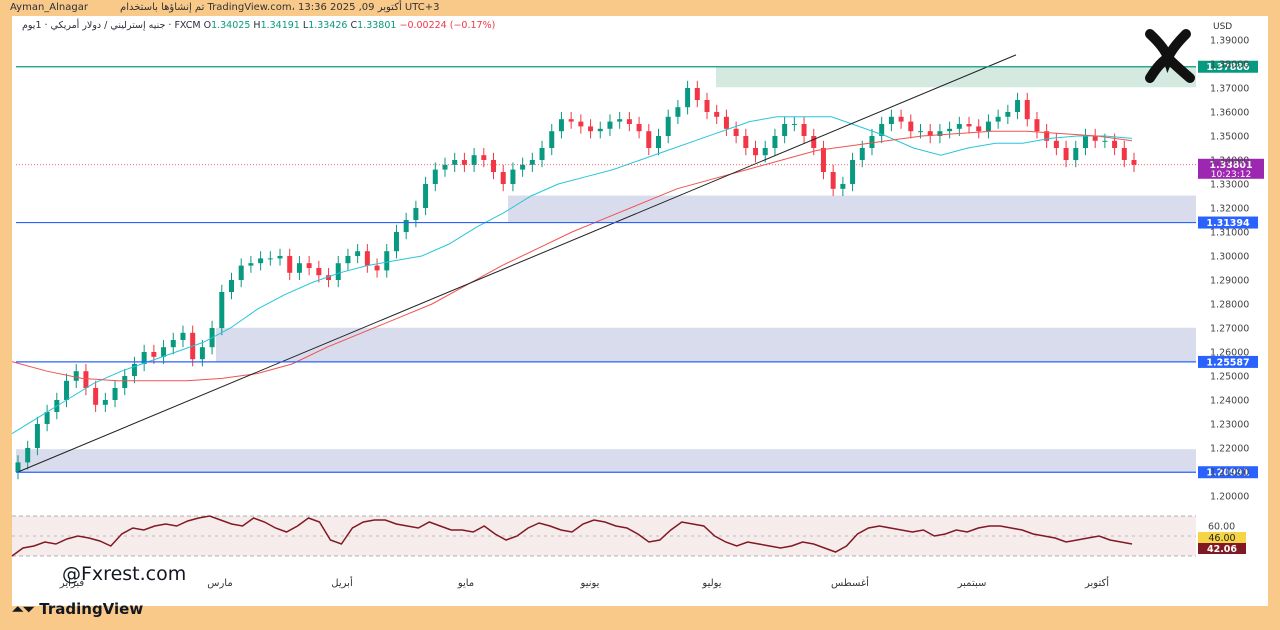 The height and width of the screenshot is (630, 1280). Describe the element at coordinates (572, 536) in the screenshot. I see `rsi-line` at that location.